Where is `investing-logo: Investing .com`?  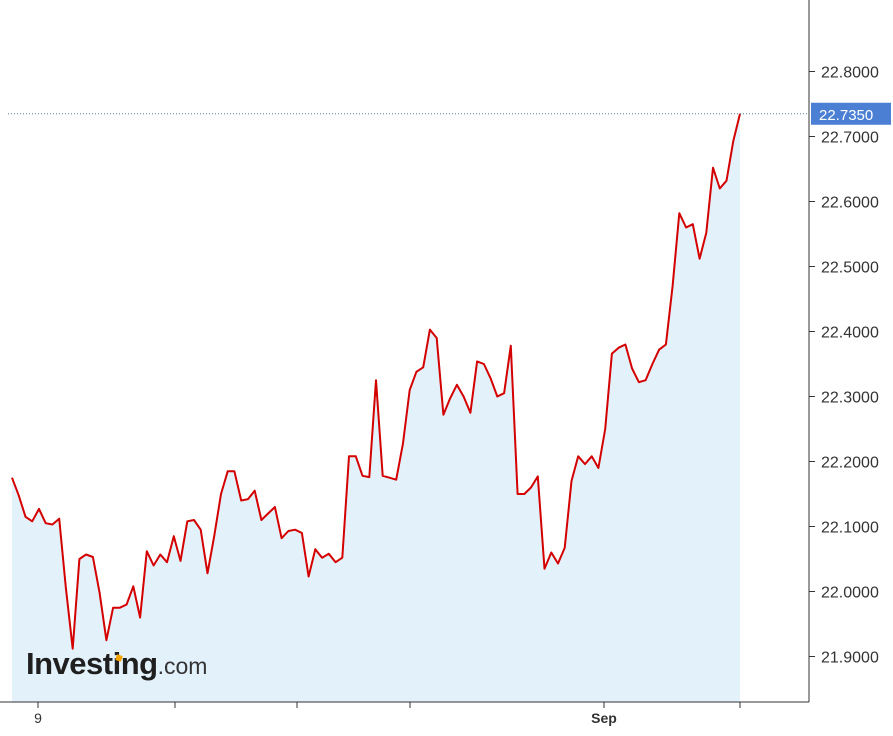
investing-logo: Investing .com is located at coordinates (116, 664).